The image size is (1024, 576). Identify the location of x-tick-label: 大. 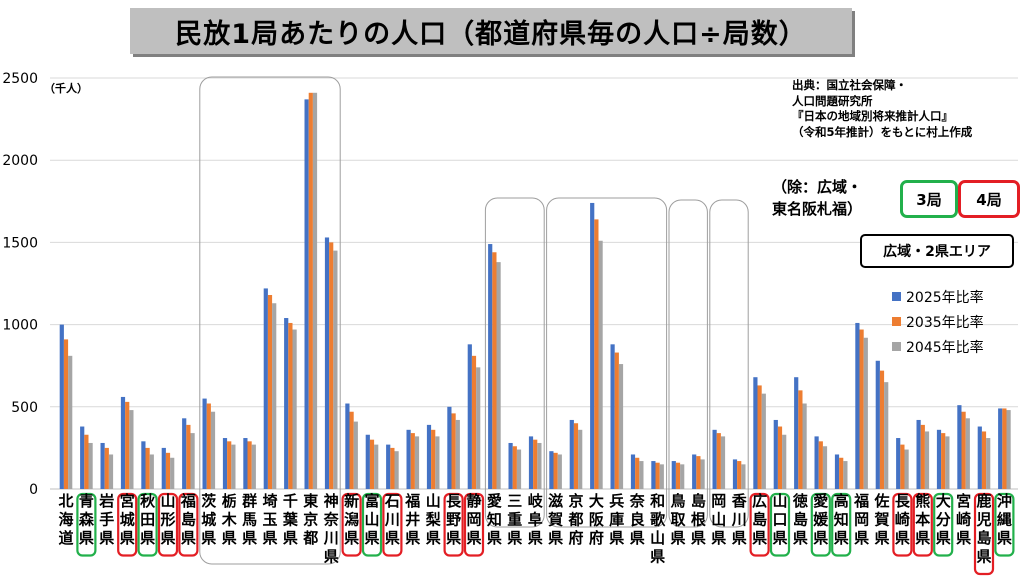
(596, 501).